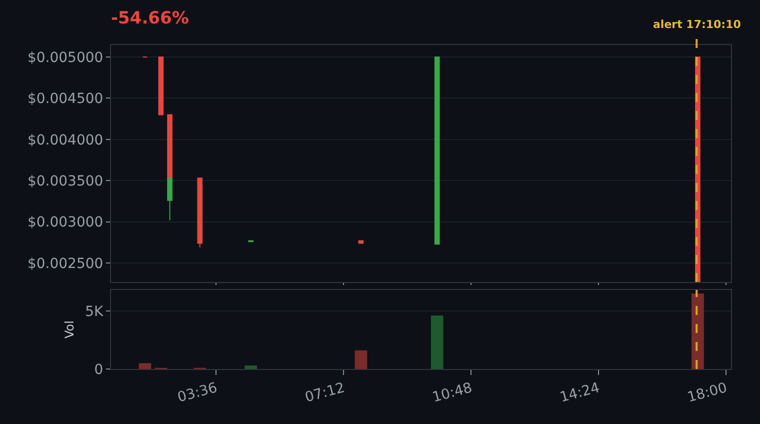 This screenshot has width=760, height=424. What do you see at coordinates (65, 222) in the screenshot?
I see `y-tick-label: $0.003000` at bounding box center [65, 222].